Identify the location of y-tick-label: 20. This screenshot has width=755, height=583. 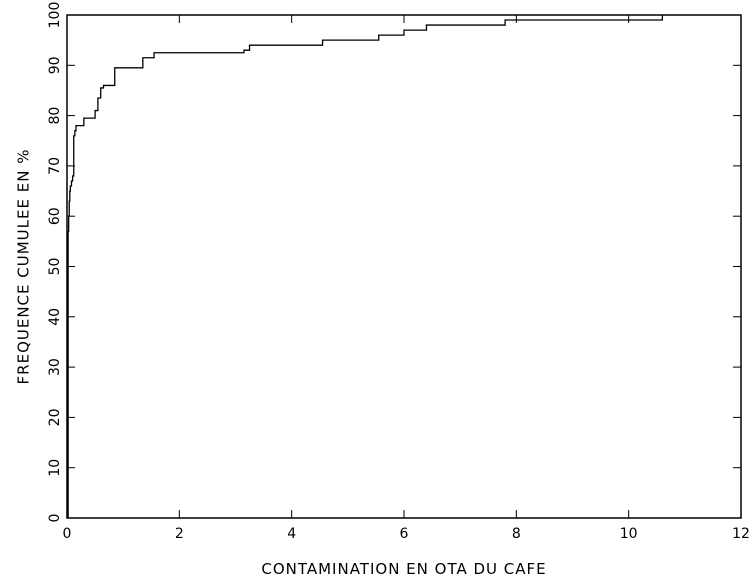
(55, 417).